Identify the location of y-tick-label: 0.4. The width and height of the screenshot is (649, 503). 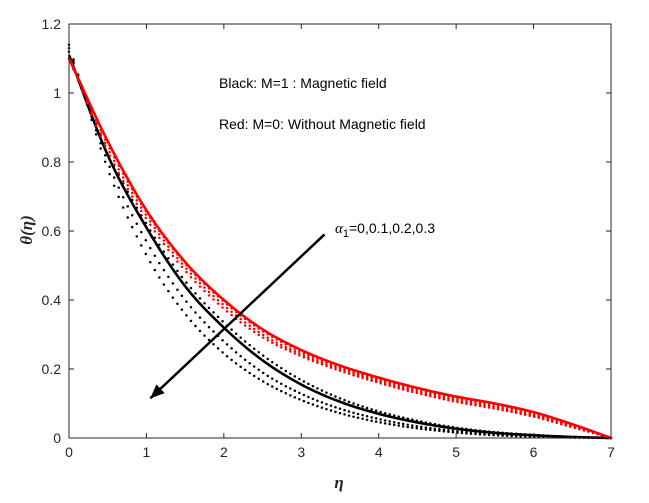
(52, 300).